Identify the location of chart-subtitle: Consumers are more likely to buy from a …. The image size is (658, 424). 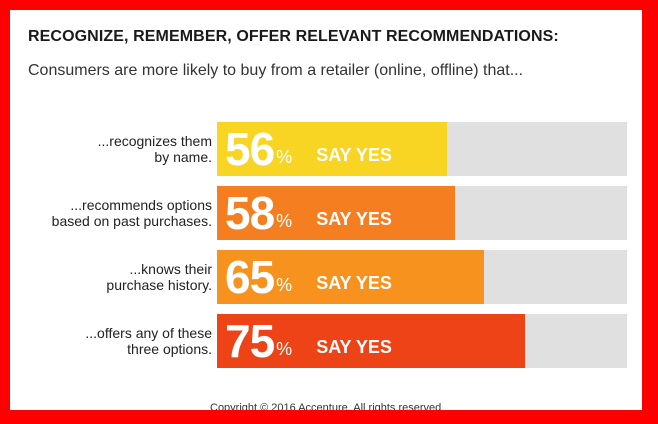
(276, 70).